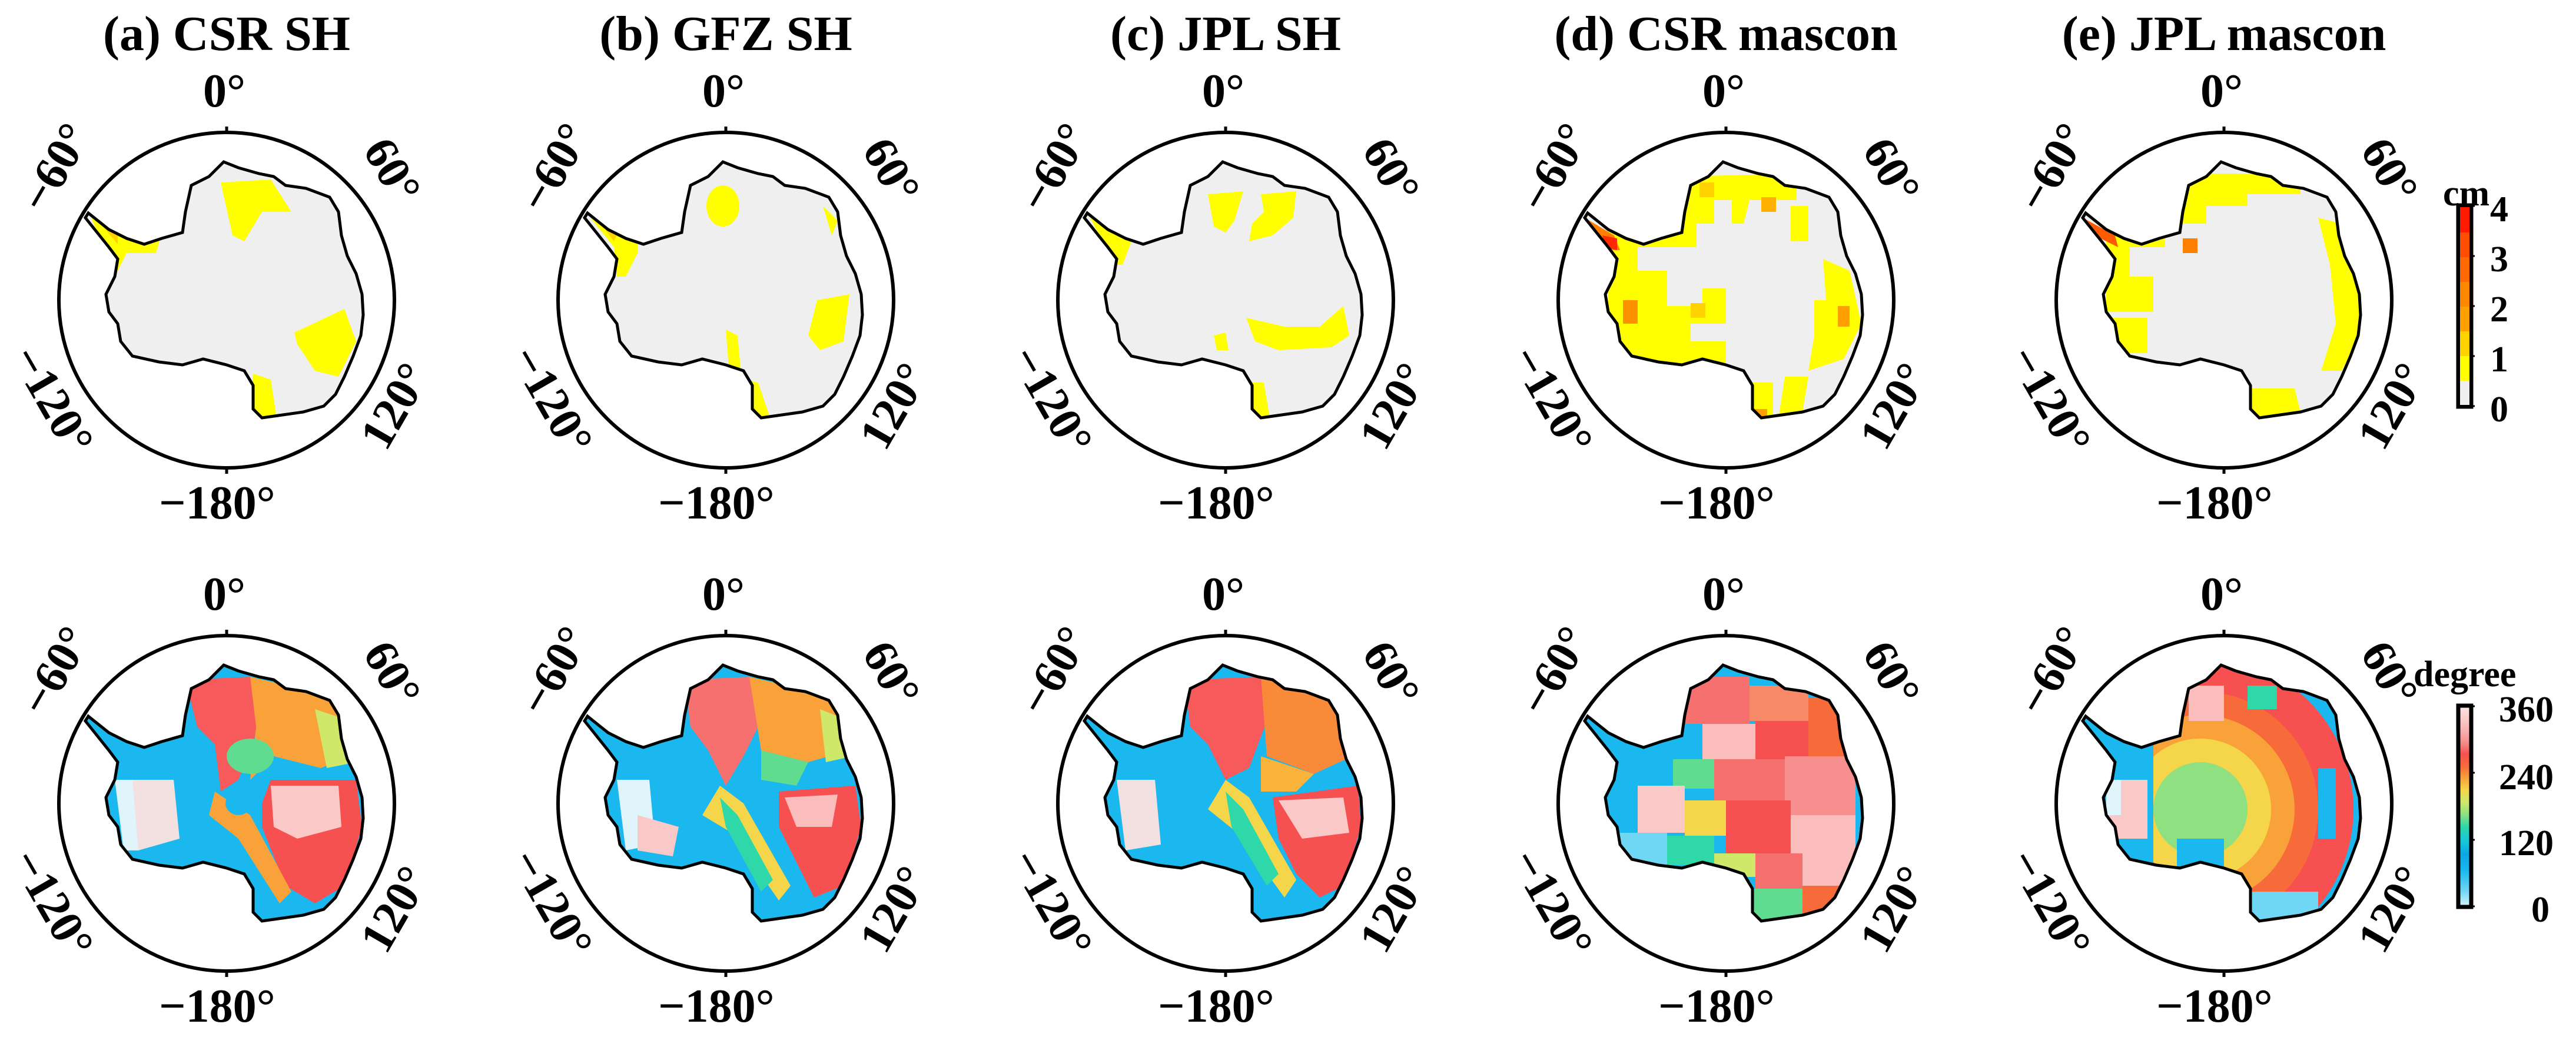  Describe the element at coordinates (2526, 777) in the screenshot. I see `colorbar-phase-tick-240: 240` at that location.